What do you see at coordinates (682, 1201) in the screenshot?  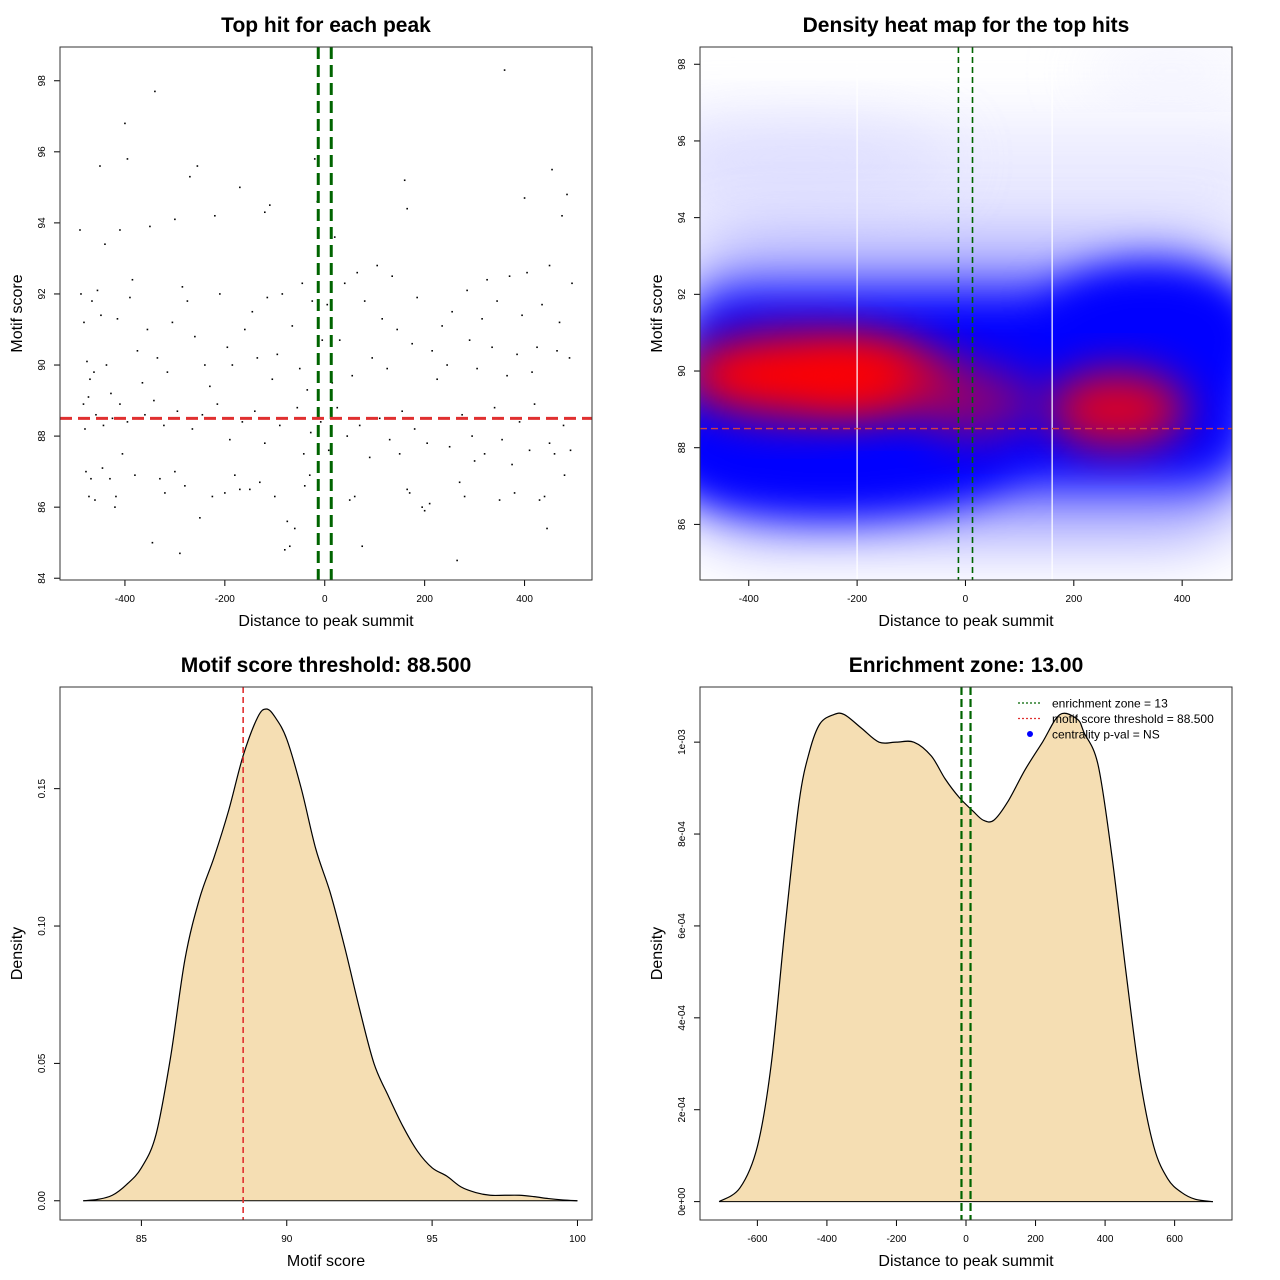 I see `y-tick-label: 0e+00` at bounding box center [682, 1201].